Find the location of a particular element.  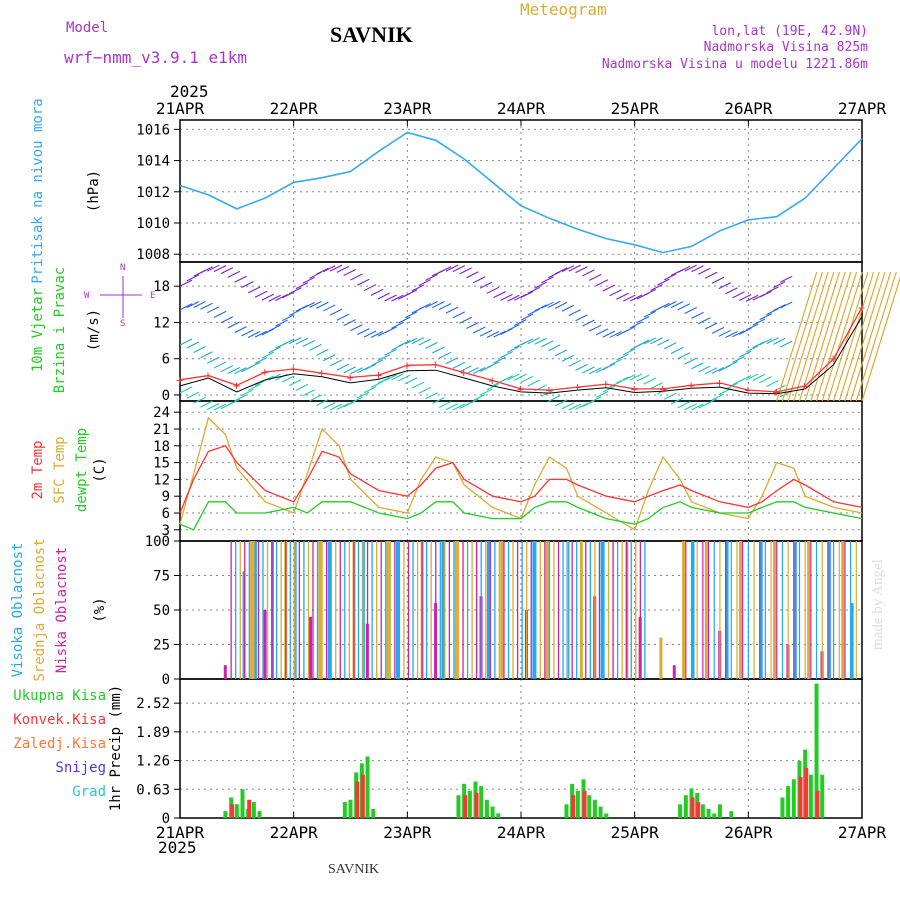

credit-label: made by Angel is located at coordinates (878, 604).